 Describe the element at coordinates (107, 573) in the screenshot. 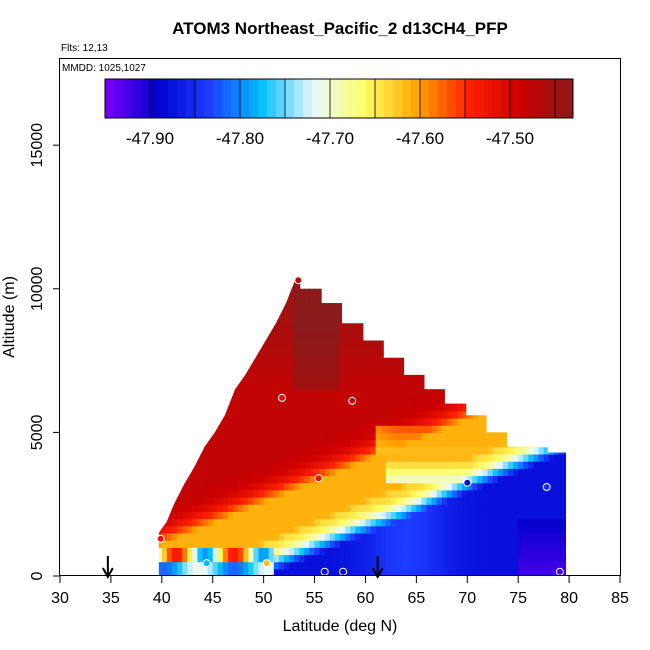

I see `arrow-head` at that location.